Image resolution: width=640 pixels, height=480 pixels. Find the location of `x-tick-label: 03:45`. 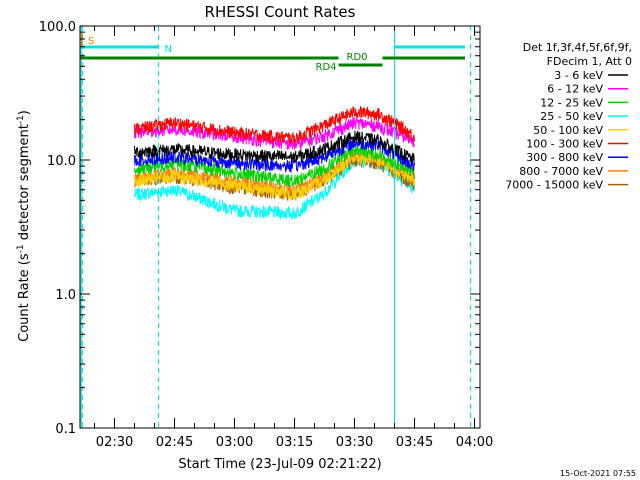

x-tick-label: 03:45 is located at coordinates (414, 442).